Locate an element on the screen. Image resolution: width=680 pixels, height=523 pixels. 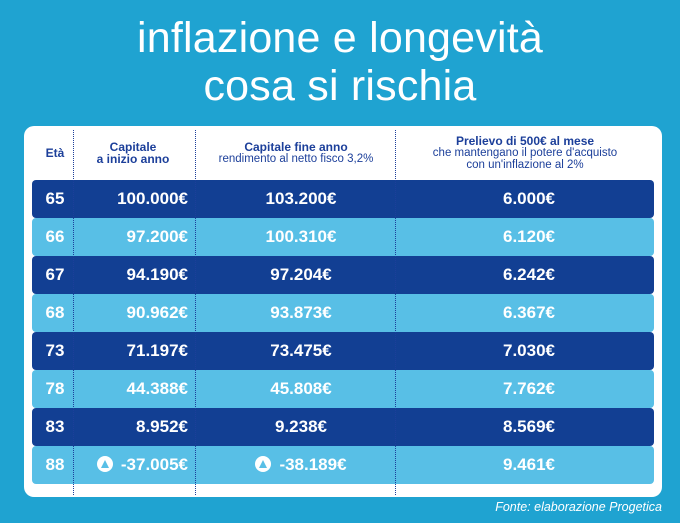
table-row: 88 -37.005€ -38.189€ 9.461€ is located at coordinates (343, 465).